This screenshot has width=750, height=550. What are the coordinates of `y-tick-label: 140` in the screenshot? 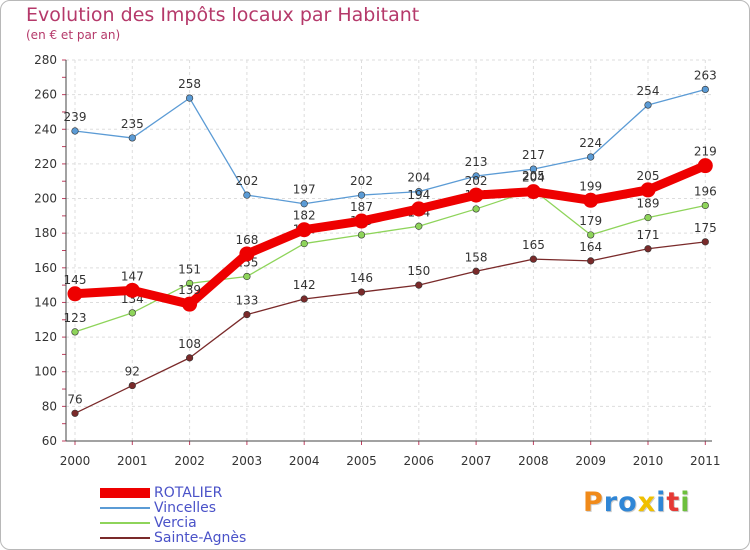 It's located at (45, 302).